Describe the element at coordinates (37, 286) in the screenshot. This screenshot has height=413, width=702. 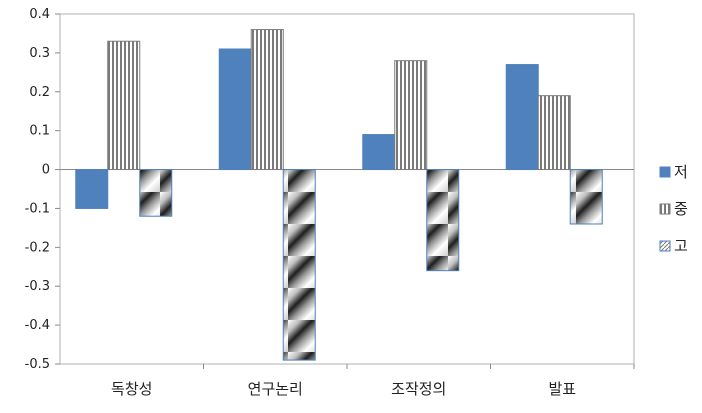
I see `y-tick-label: -0.3` at that location.